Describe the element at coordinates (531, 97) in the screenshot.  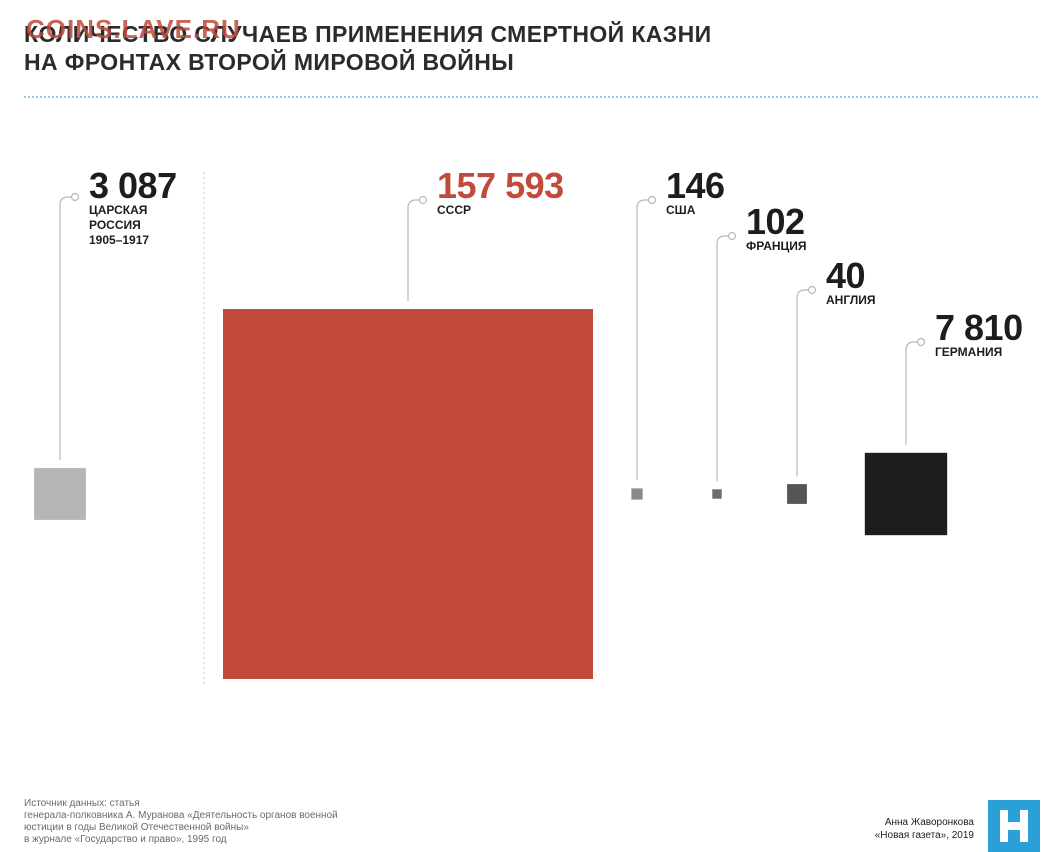
I see `title-separator` at that location.